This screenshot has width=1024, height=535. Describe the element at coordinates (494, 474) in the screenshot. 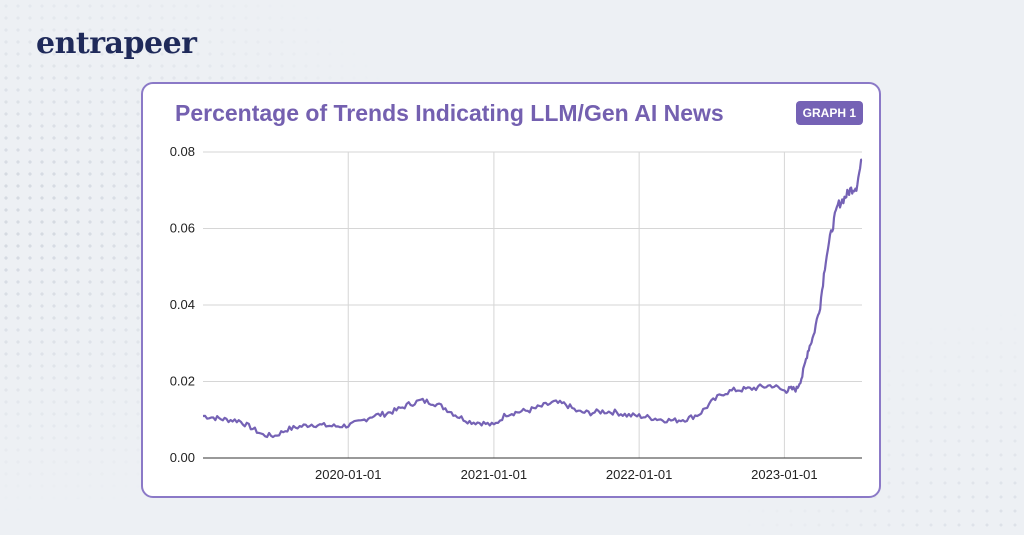

I see `x-tick-label: 2021-01-01` at that location.